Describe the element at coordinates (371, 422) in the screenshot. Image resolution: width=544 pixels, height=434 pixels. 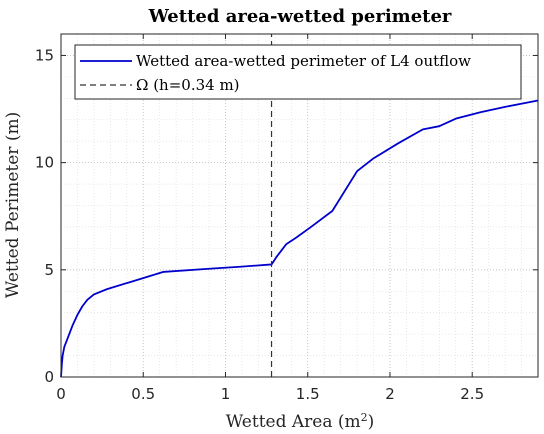
I see `x-axis-label-close: )` at that location.